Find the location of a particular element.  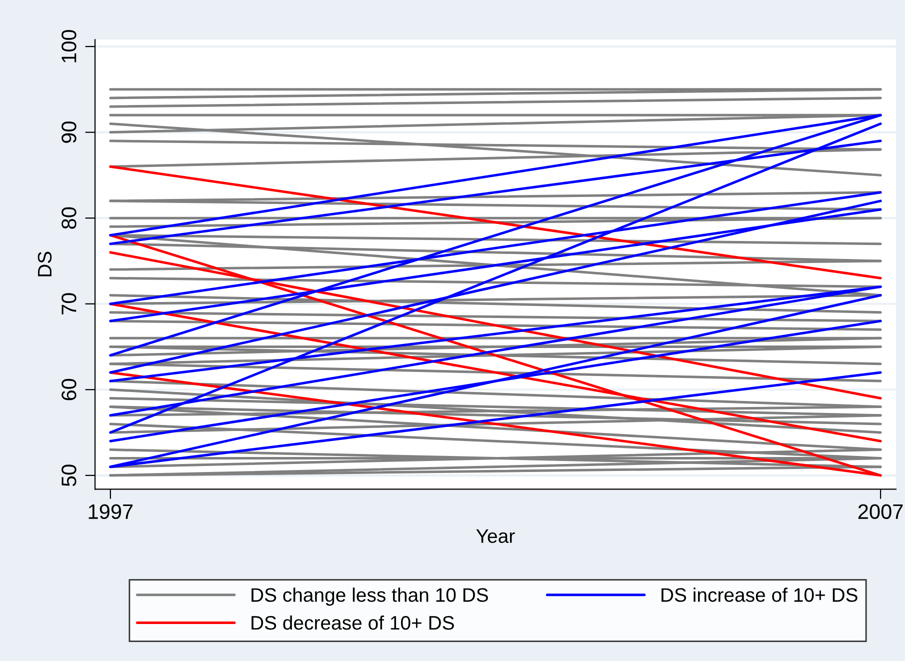

y-tick-label: 80 is located at coordinates (69, 218).